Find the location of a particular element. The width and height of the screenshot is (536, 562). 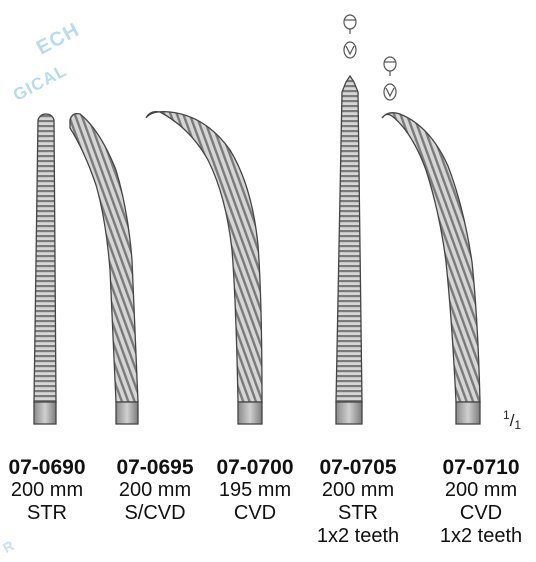

product-code: 07-0690 is located at coordinates (47, 467).